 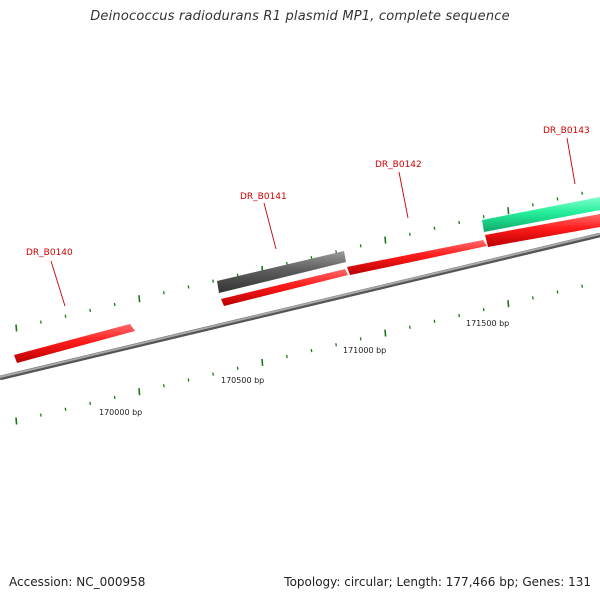 I want to click on scale-label-171000: 171000 bp, so click(x=364, y=350).